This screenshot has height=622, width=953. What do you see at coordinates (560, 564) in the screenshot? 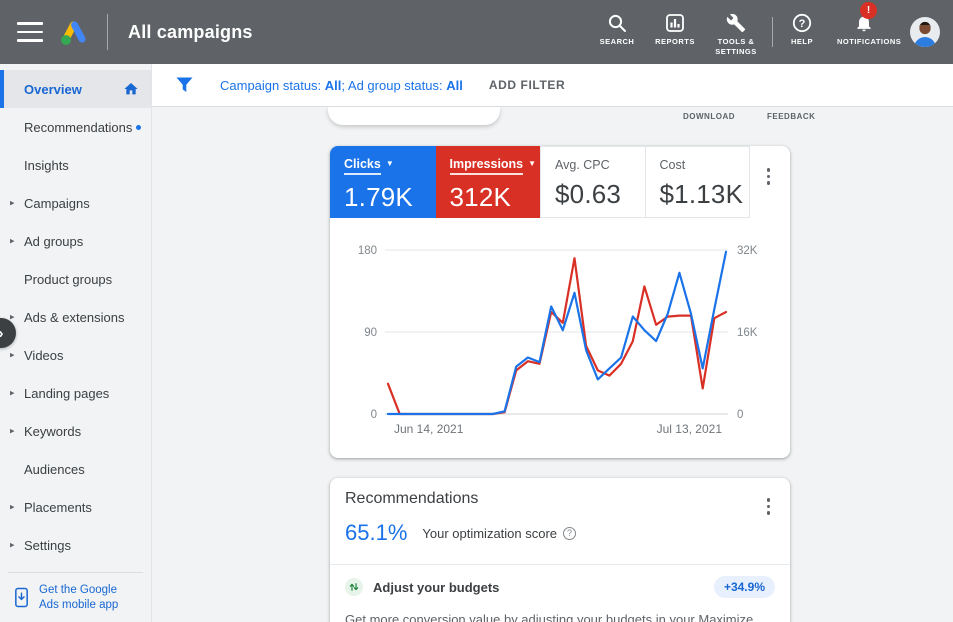
I see `card-divider` at bounding box center [560, 564].